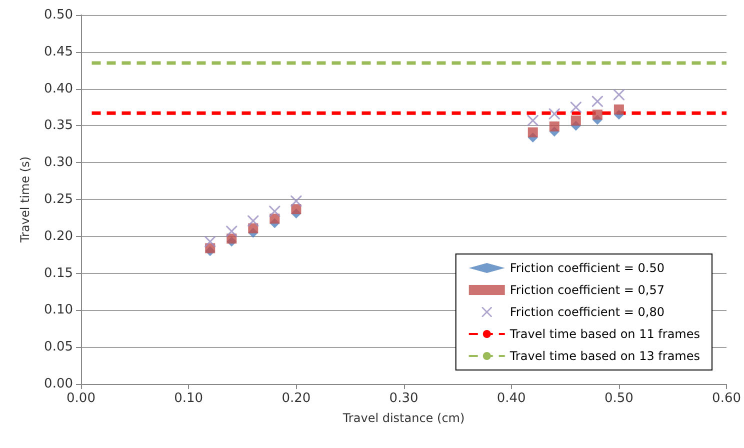  I want to click on x-tick-label: 0.10, so click(189, 398).